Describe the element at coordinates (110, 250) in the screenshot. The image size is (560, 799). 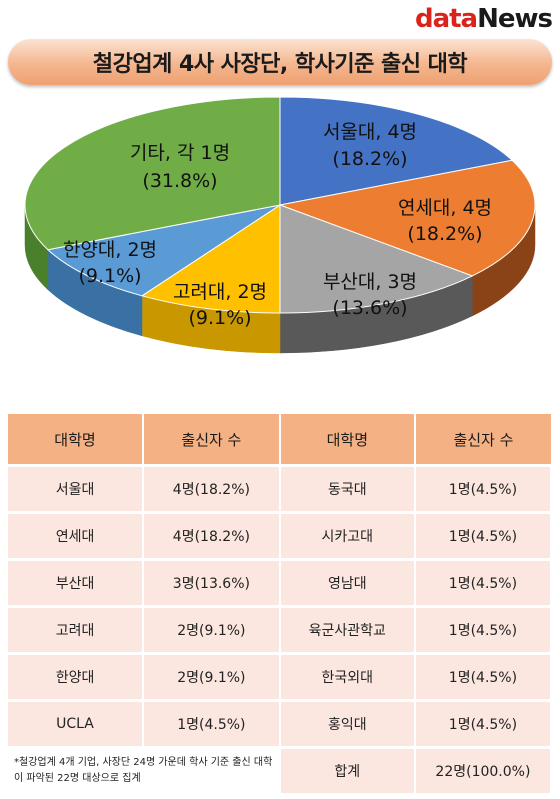
I see `slice-label-한양대: 한양대, 2명` at that location.